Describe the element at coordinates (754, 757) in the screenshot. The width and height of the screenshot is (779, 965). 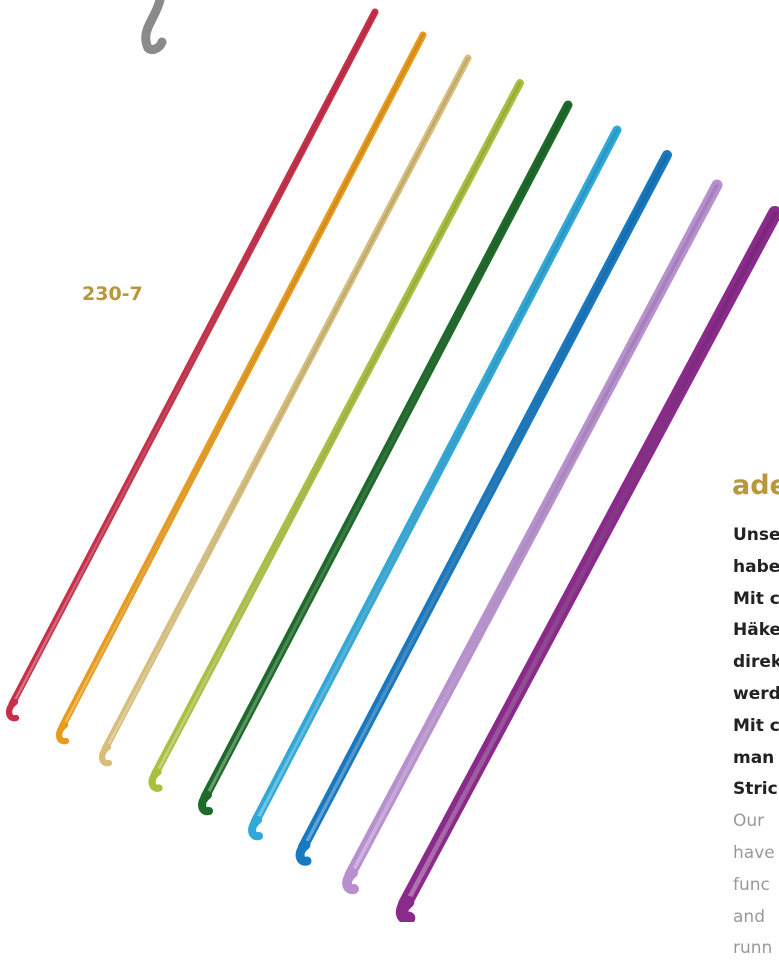
I see `text-line: man` at that location.